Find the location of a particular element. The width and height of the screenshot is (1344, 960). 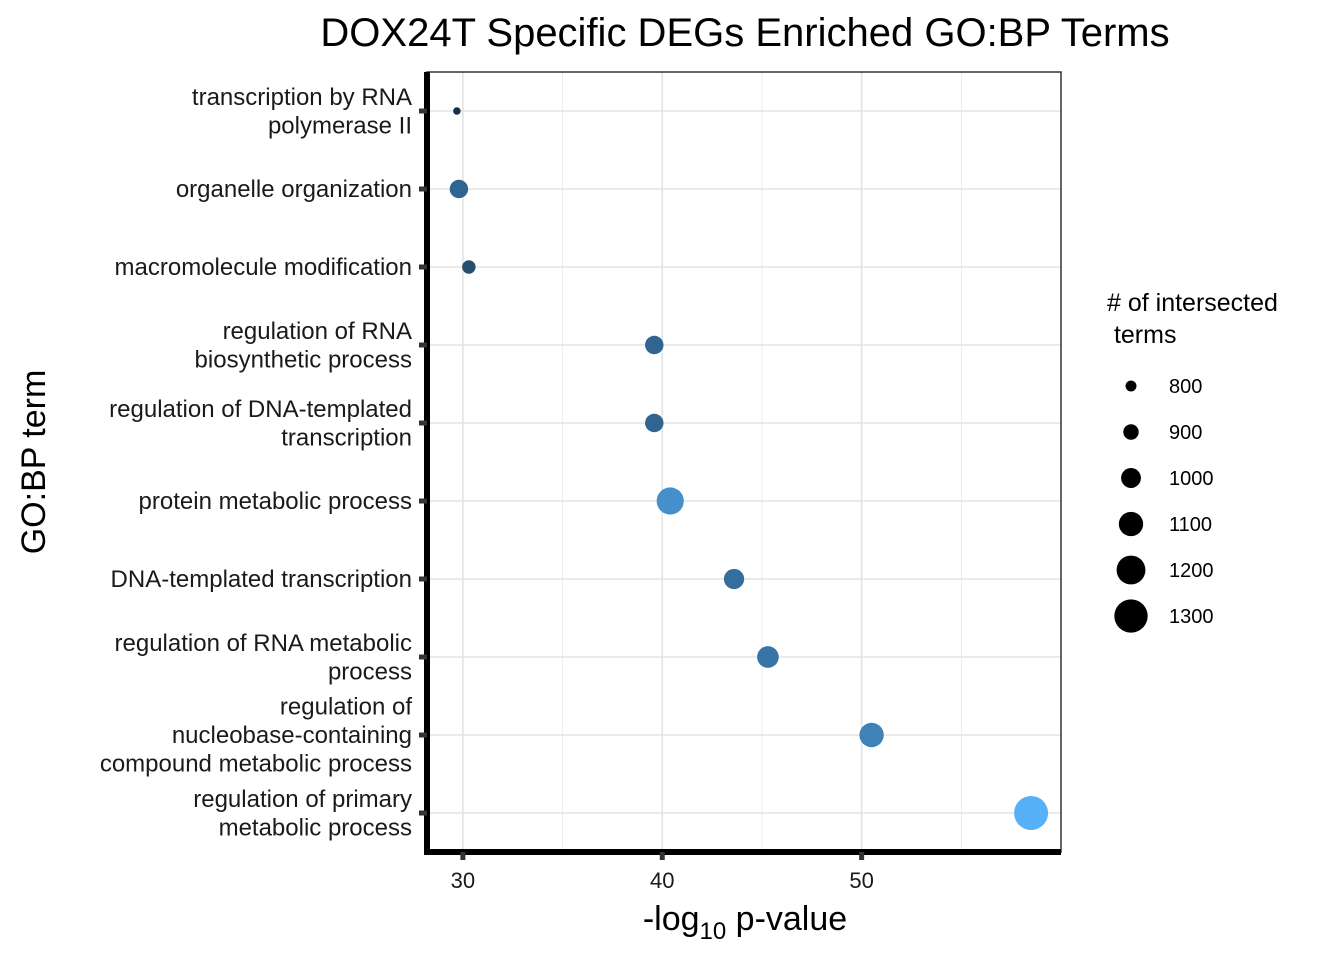

y-tick-label: DNA-templated transcription is located at coordinates (261, 579).